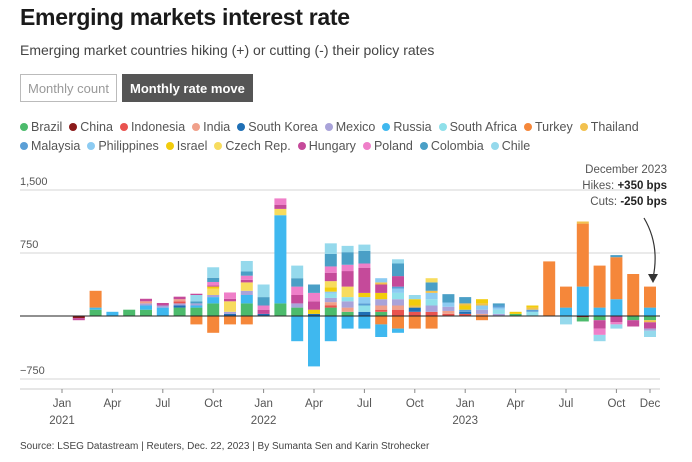 Image resolution: width=692 pixels, height=462 pixels. I want to click on legend-item-indonesia: Indonesia, so click(152, 127).